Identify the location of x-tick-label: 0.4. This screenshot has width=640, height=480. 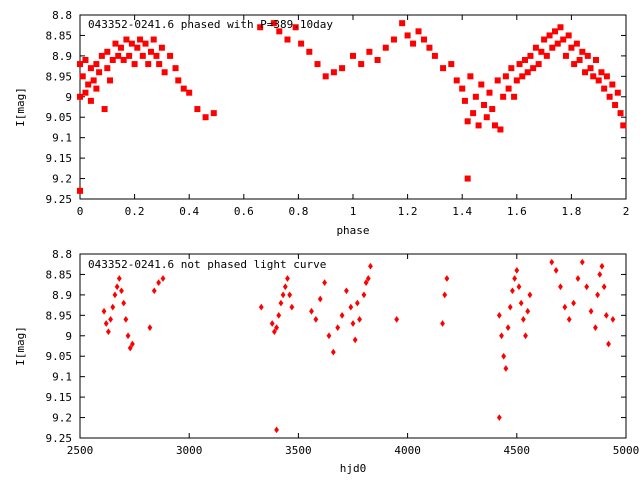
(189, 211).